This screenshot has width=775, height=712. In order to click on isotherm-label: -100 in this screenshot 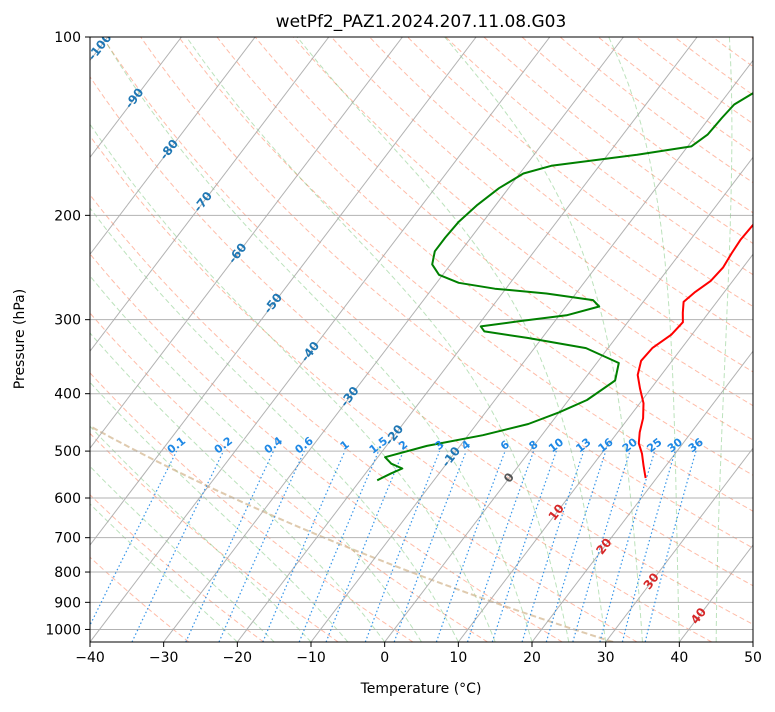, I will do `click(100, 47)`.